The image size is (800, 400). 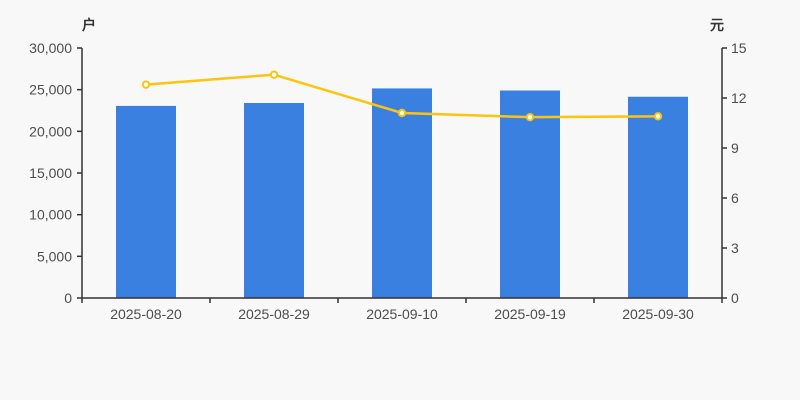 What do you see at coordinates (68, 298) in the screenshot?
I see `left-tick-label: 0` at bounding box center [68, 298].